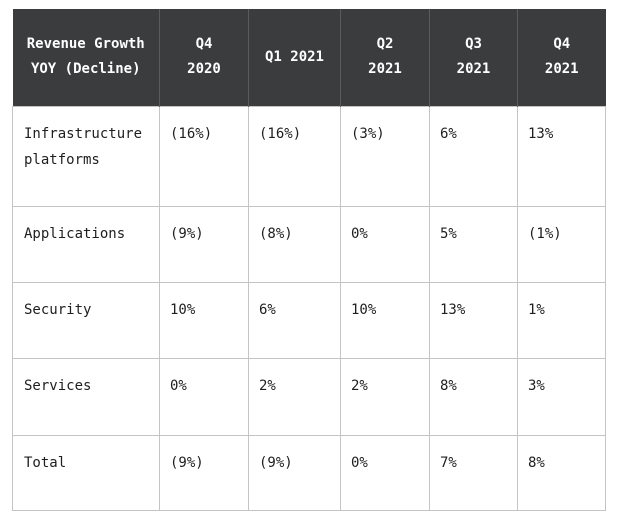 This screenshot has width=620, height=523. Describe the element at coordinates (204, 69) in the screenshot. I see `header-period-line2: 2020` at that location.